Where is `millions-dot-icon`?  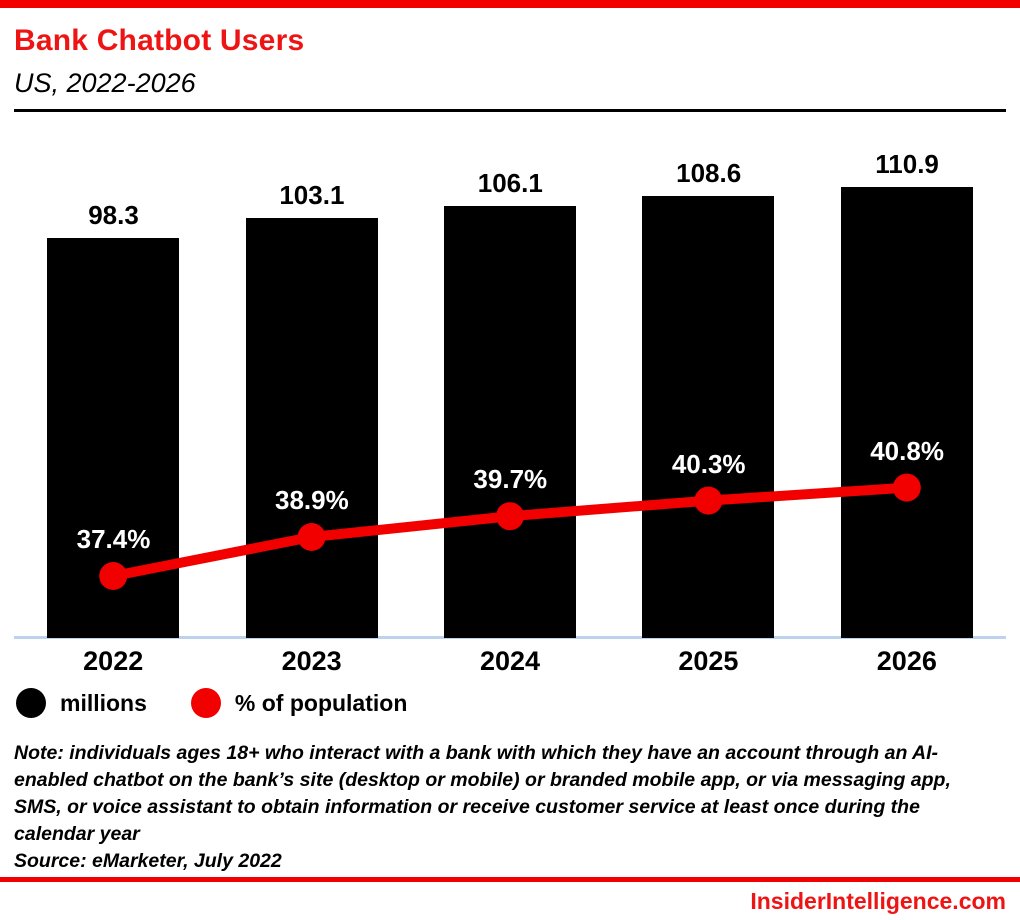
millions-dot-icon is located at coordinates (31, 703).